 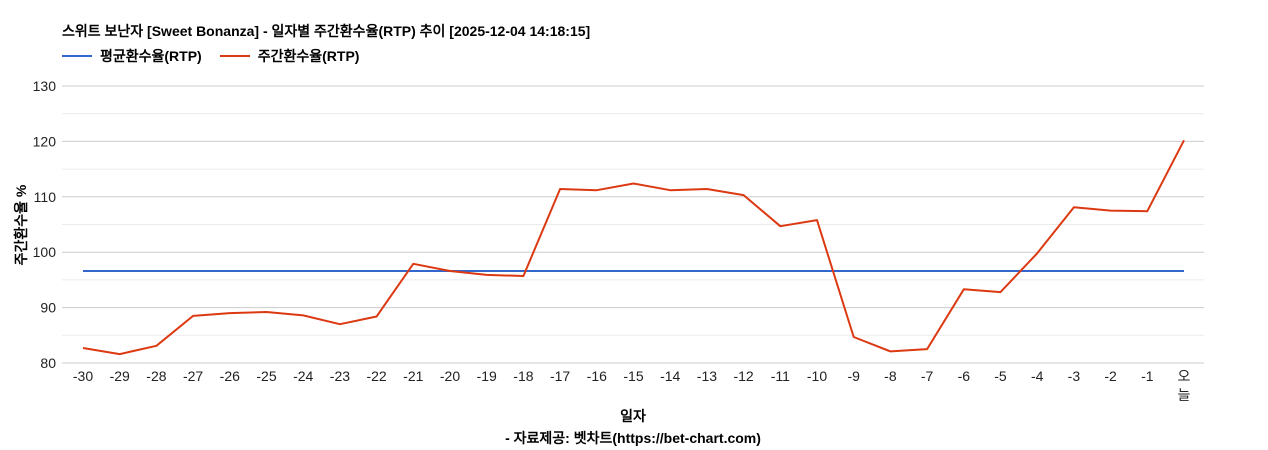 I want to click on y-tick-label: 90, so click(x=48, y=308).